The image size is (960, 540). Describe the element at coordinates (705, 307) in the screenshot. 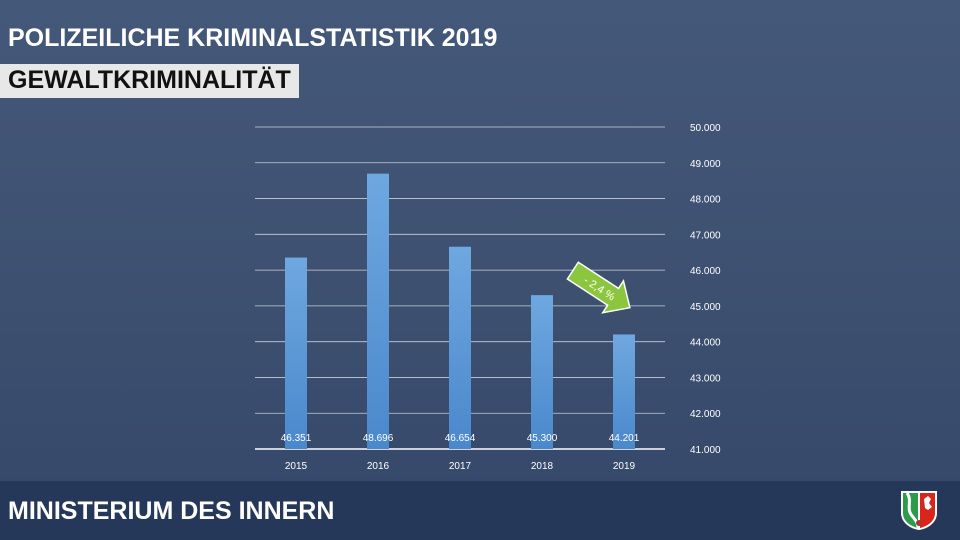

I see `y-tick-label: 45.000` at that location.